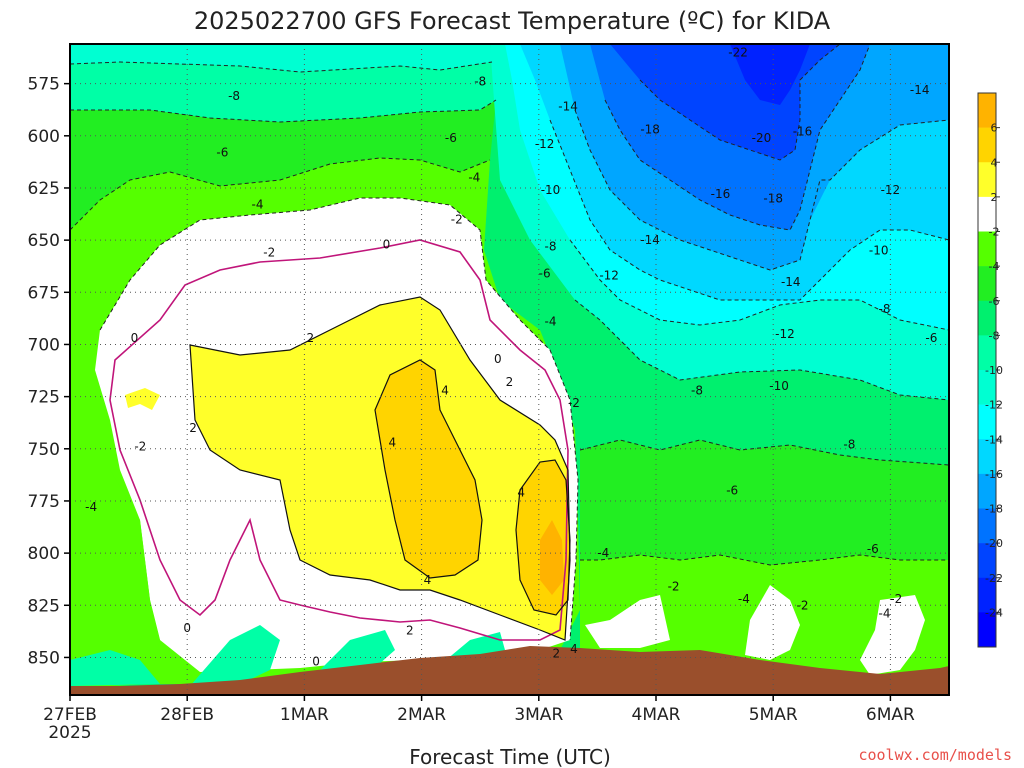 The image size is (1024, 768). What do you see at coordinates (994, 197) in the screenshot?
I see `colorbar-tick-label: 2` at bounding box center [994, 197].